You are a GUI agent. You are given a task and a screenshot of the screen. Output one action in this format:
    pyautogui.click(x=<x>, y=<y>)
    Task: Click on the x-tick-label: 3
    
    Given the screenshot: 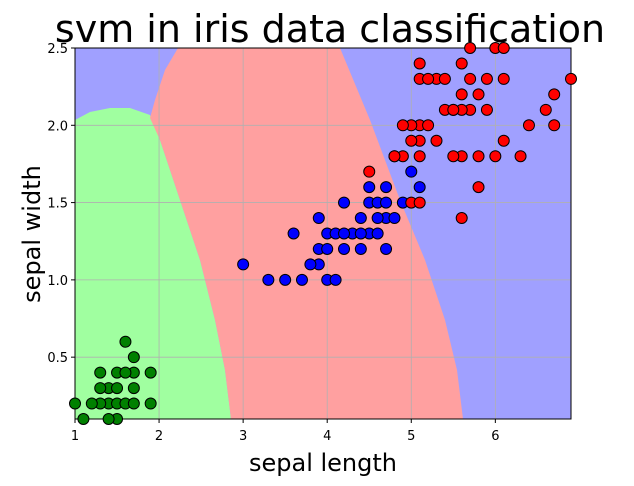 What is the action you would take?
    pyautogui.click(x=243, y=436)
    